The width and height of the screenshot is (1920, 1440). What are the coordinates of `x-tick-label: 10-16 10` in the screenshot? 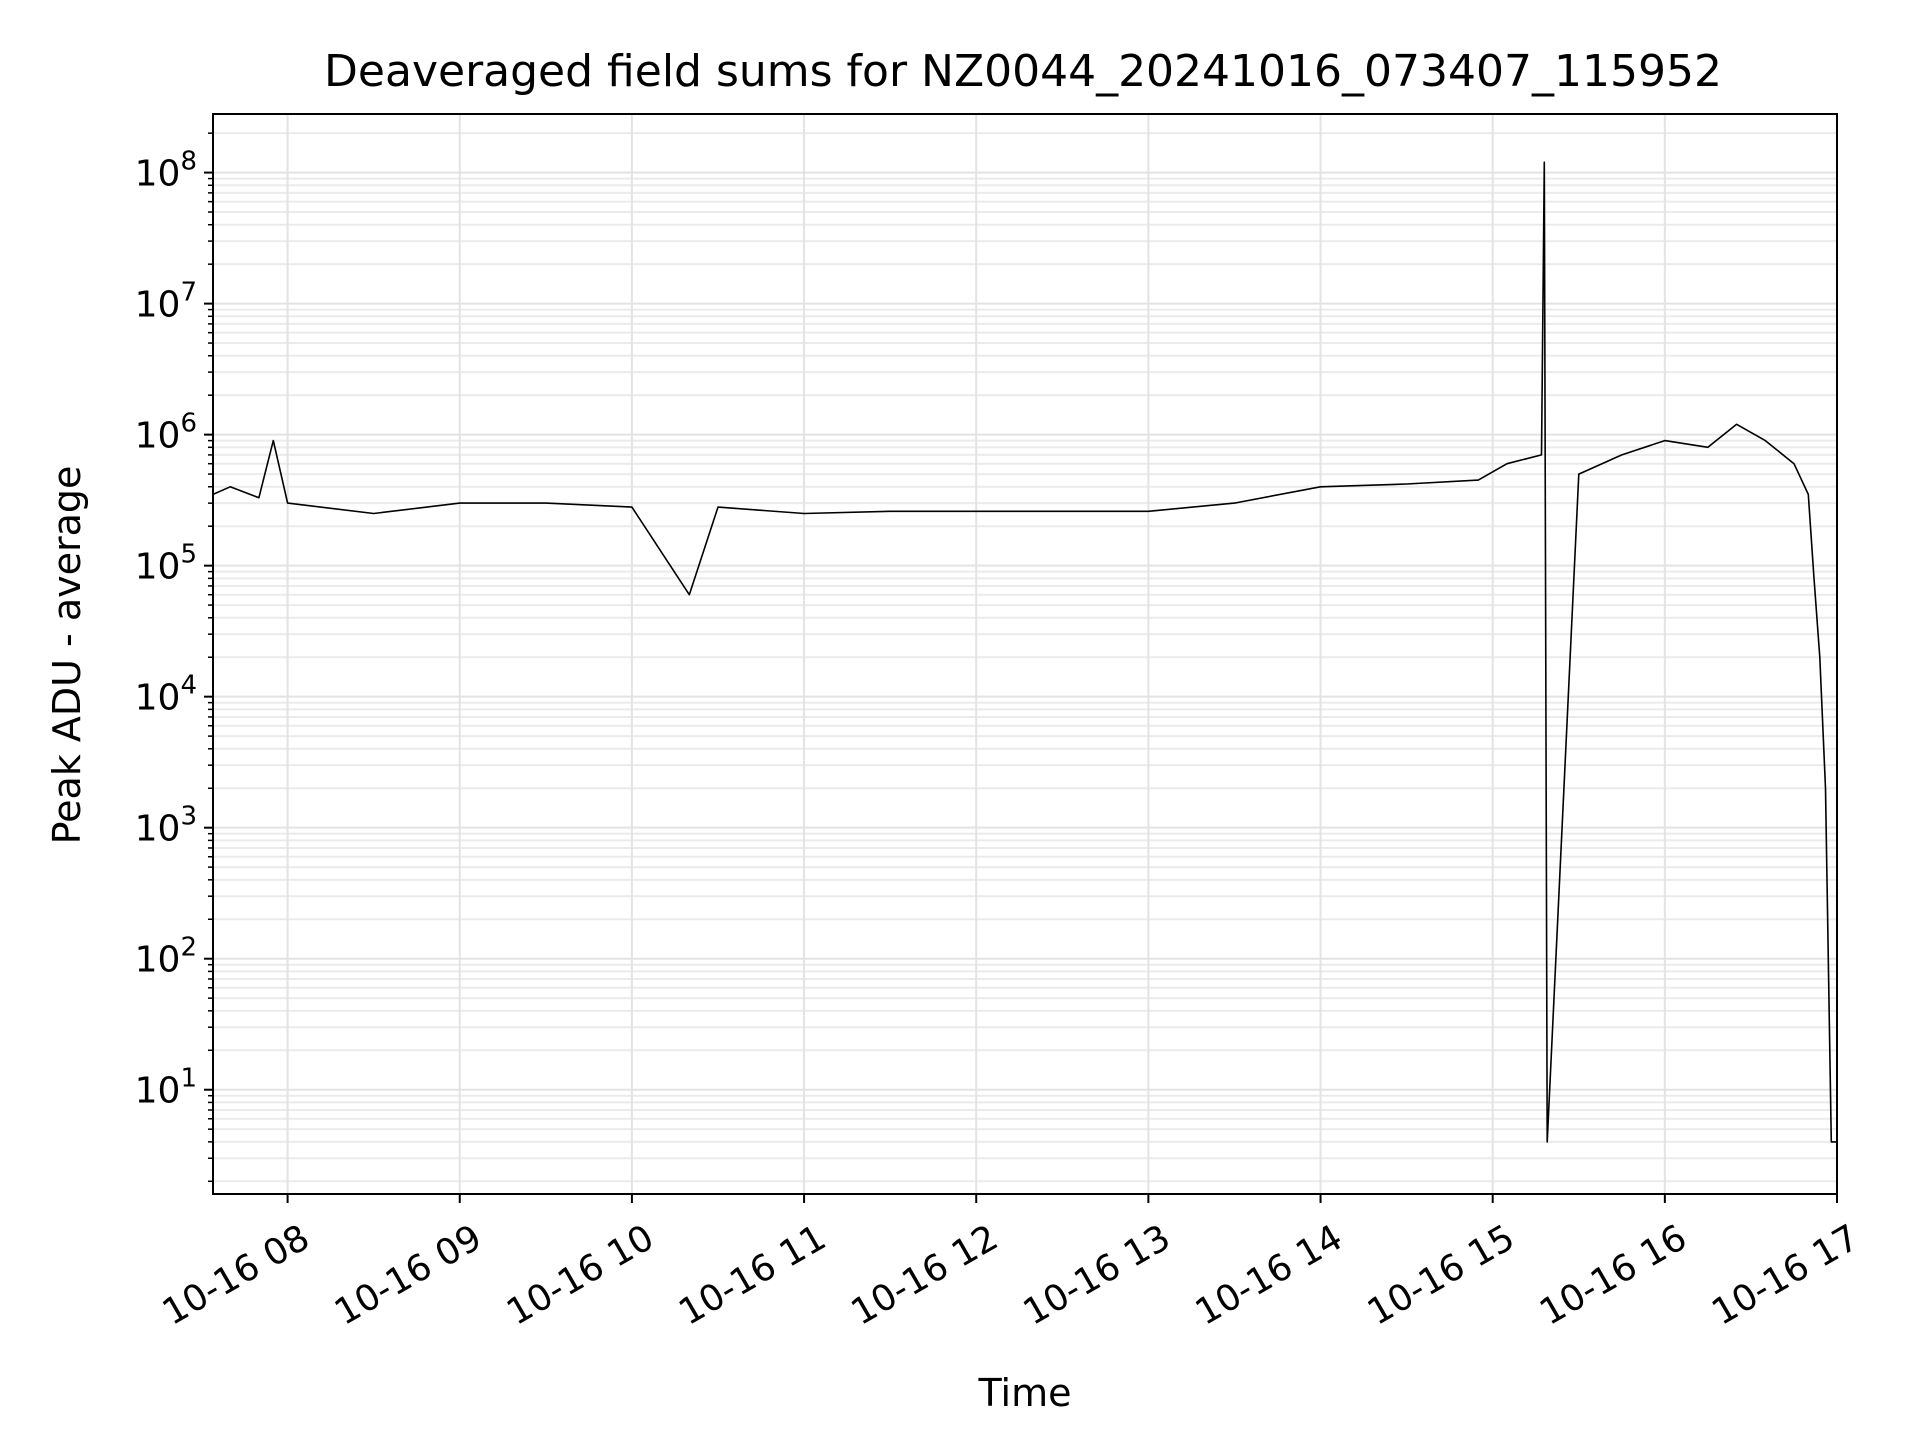 It's located at (580, 1275).